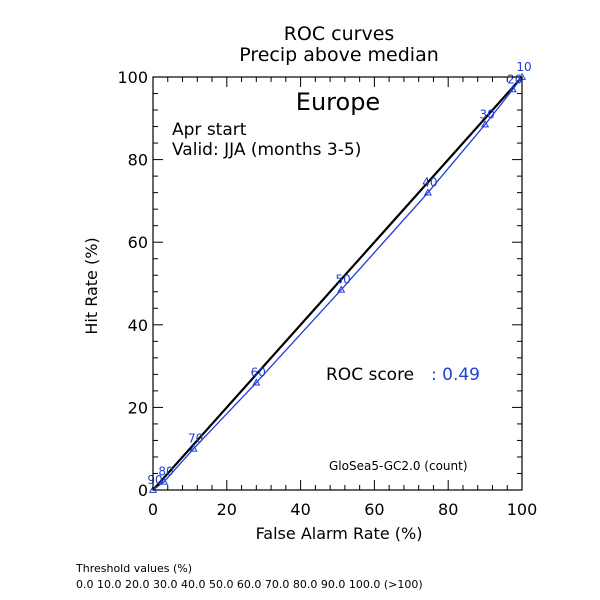  I want to click on x-tick-label: 0, so click(153, 509).